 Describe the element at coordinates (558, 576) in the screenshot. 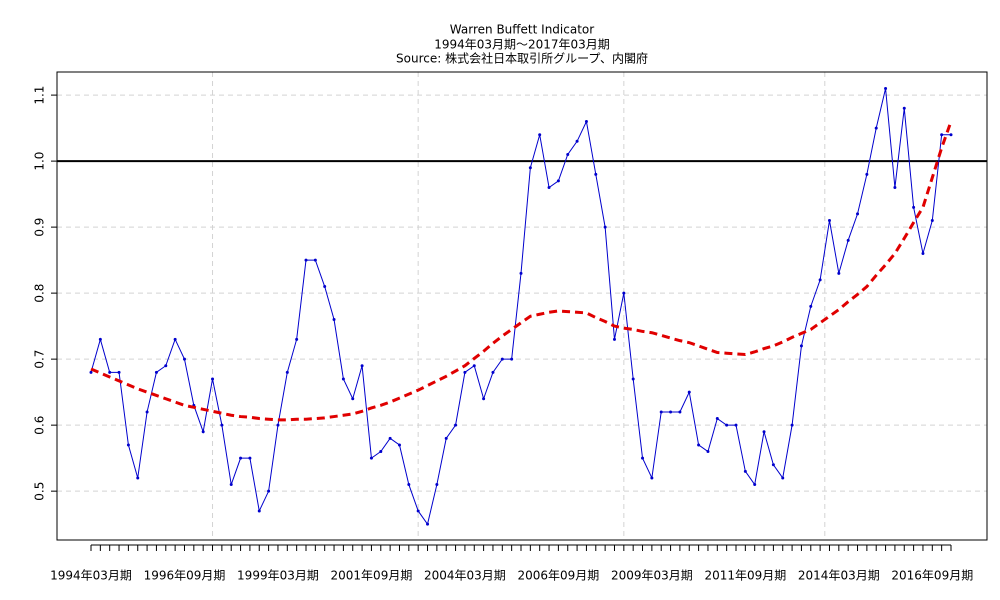

I see `x-tick-label: 2006年09月期` at that location.